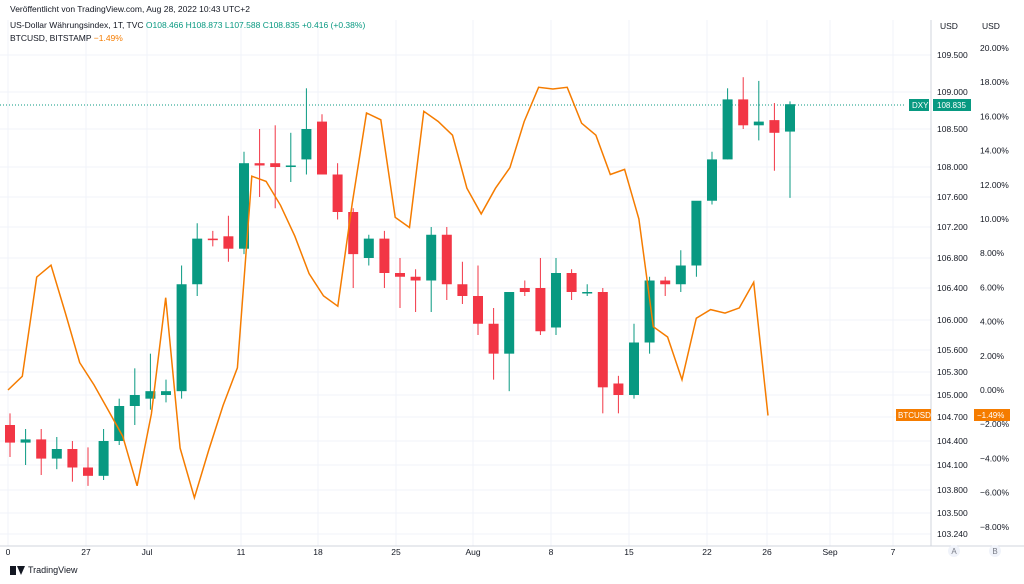  Describe the element at coordinates (952, 320) in the screenshot. I see `dxy-tick-label: 106.000` at that location.